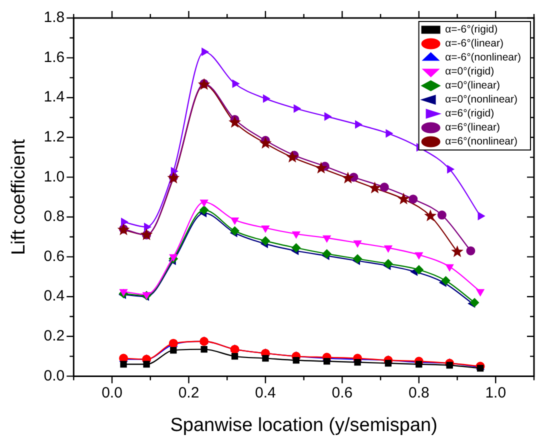  I want to click on y-tick-label: 1.6, so click(54, 57).